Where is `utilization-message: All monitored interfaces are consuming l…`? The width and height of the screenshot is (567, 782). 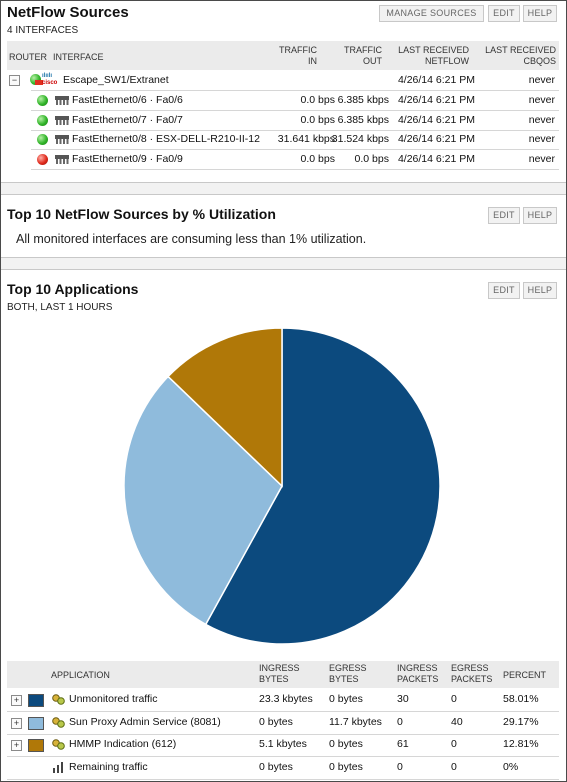
utilization-message: All monitored interfaces are consuming l… is located at coordinates (191, 239).